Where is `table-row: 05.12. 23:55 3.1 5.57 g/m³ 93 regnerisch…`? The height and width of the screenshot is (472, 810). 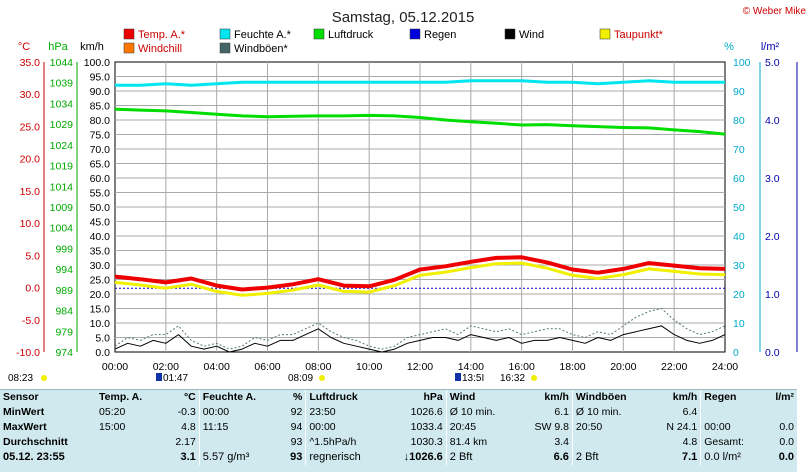 table-row: 05.12. 23:55 3.1 5.57 g/m³ 93 regnerisch… is located at coordinates (398, 457).